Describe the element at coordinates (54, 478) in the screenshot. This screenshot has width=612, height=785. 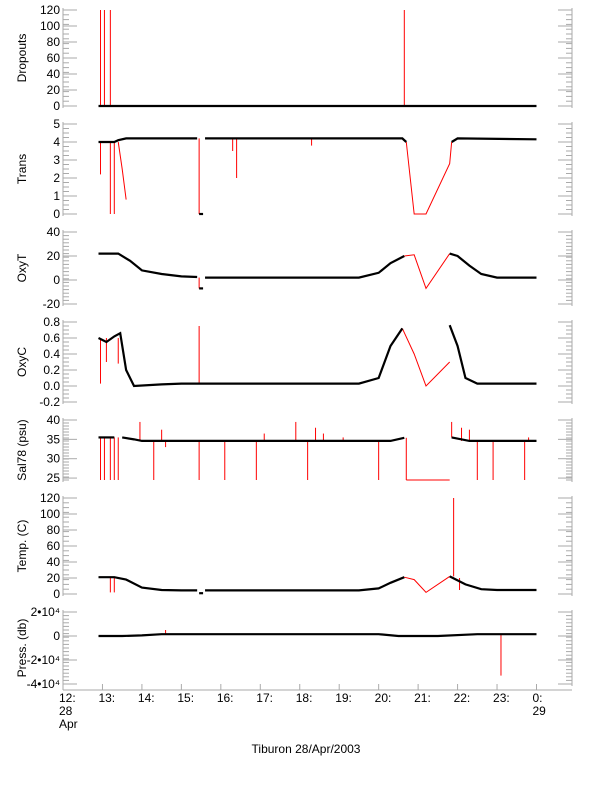
I see `y-tick-label: 25` at that location.